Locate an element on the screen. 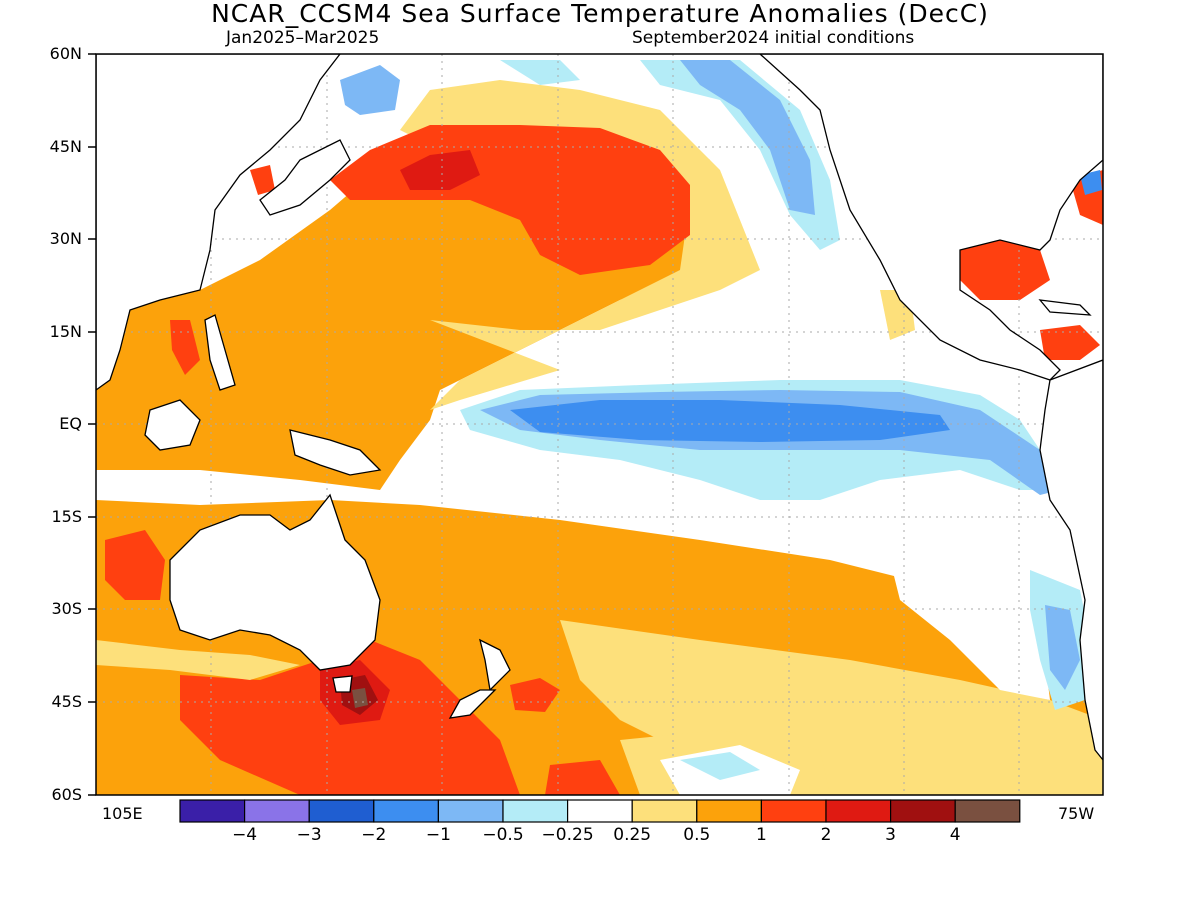 The image size is (1200, 900). tasmania-landmass is located at coordinates (342, 684).